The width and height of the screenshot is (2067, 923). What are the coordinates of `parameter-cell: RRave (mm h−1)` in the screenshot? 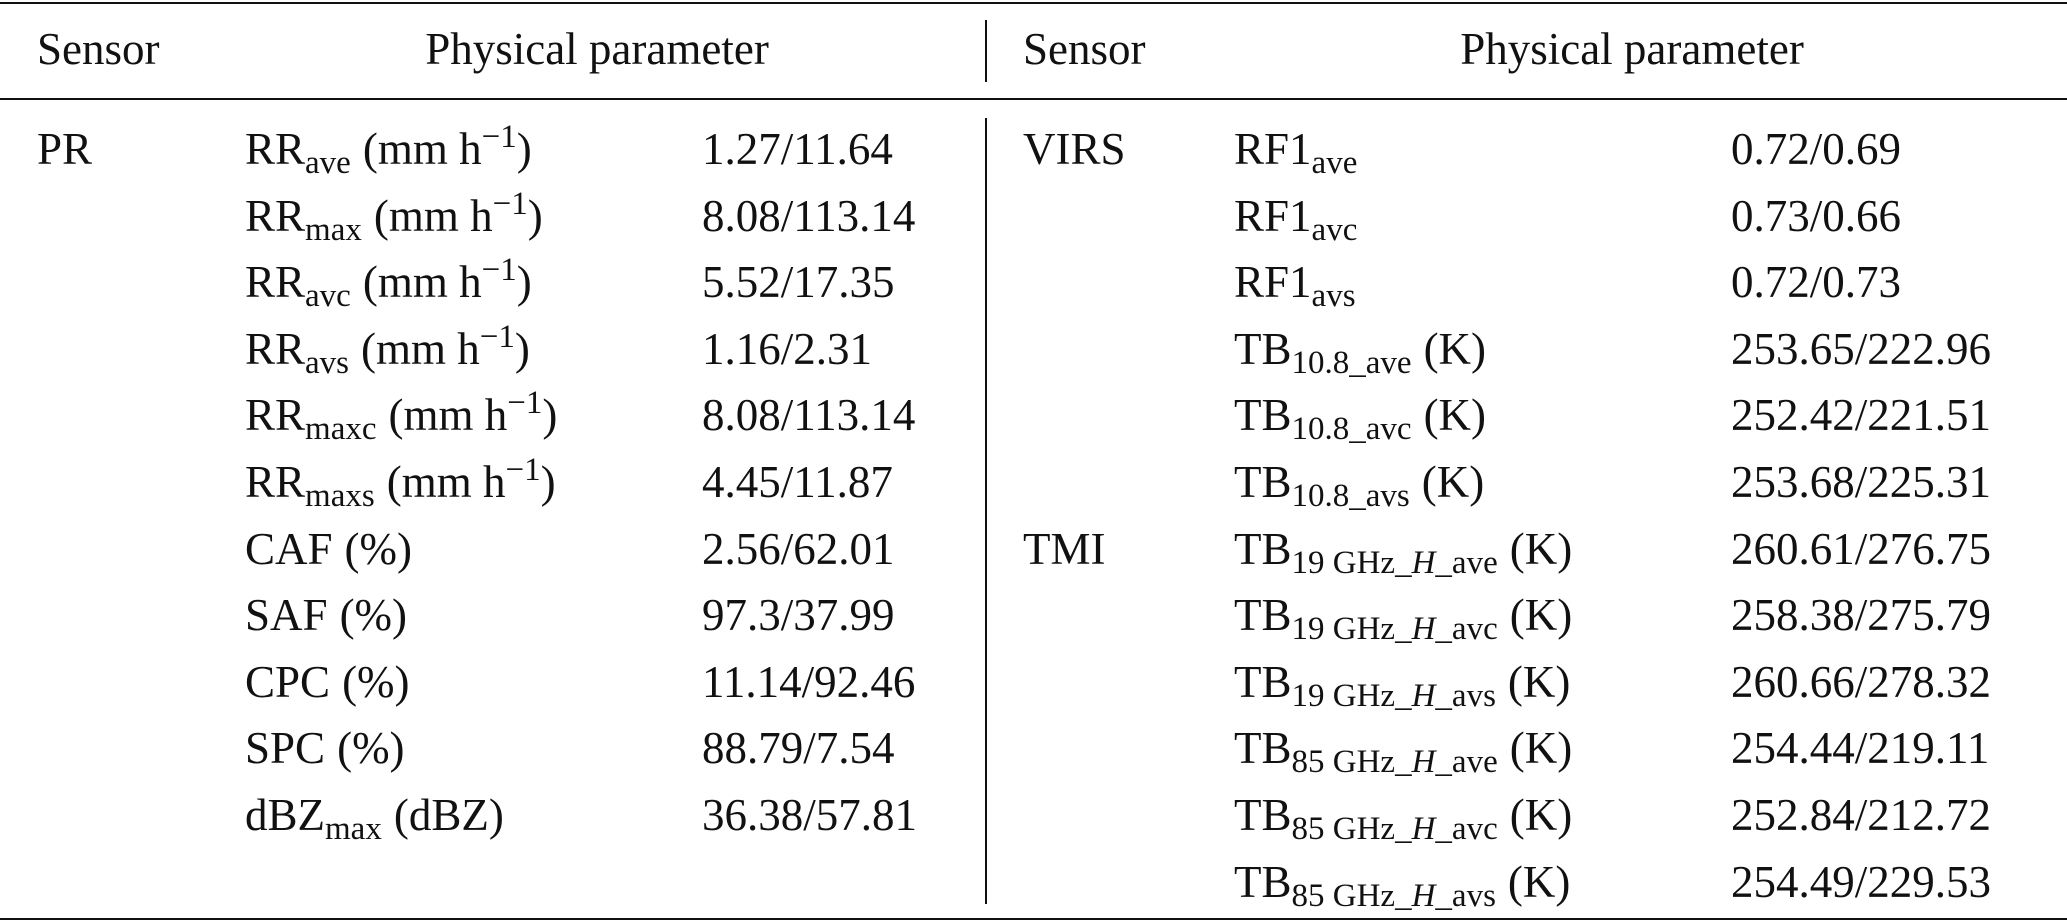 It's located at (388, 150).